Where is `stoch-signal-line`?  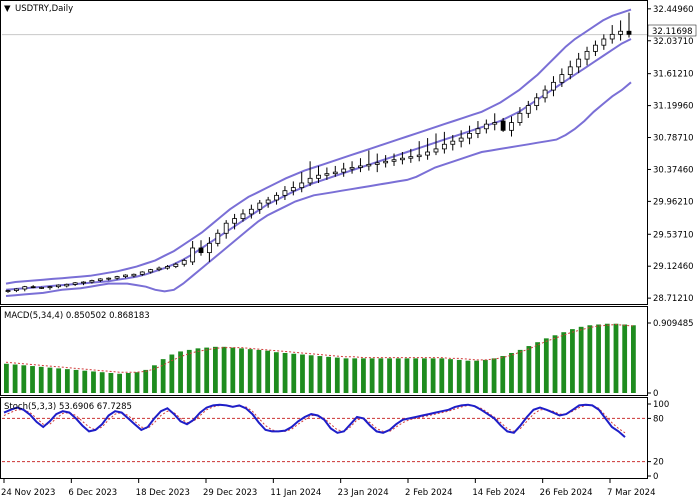 stoch-signal-line is located at coordinates (314, 419).